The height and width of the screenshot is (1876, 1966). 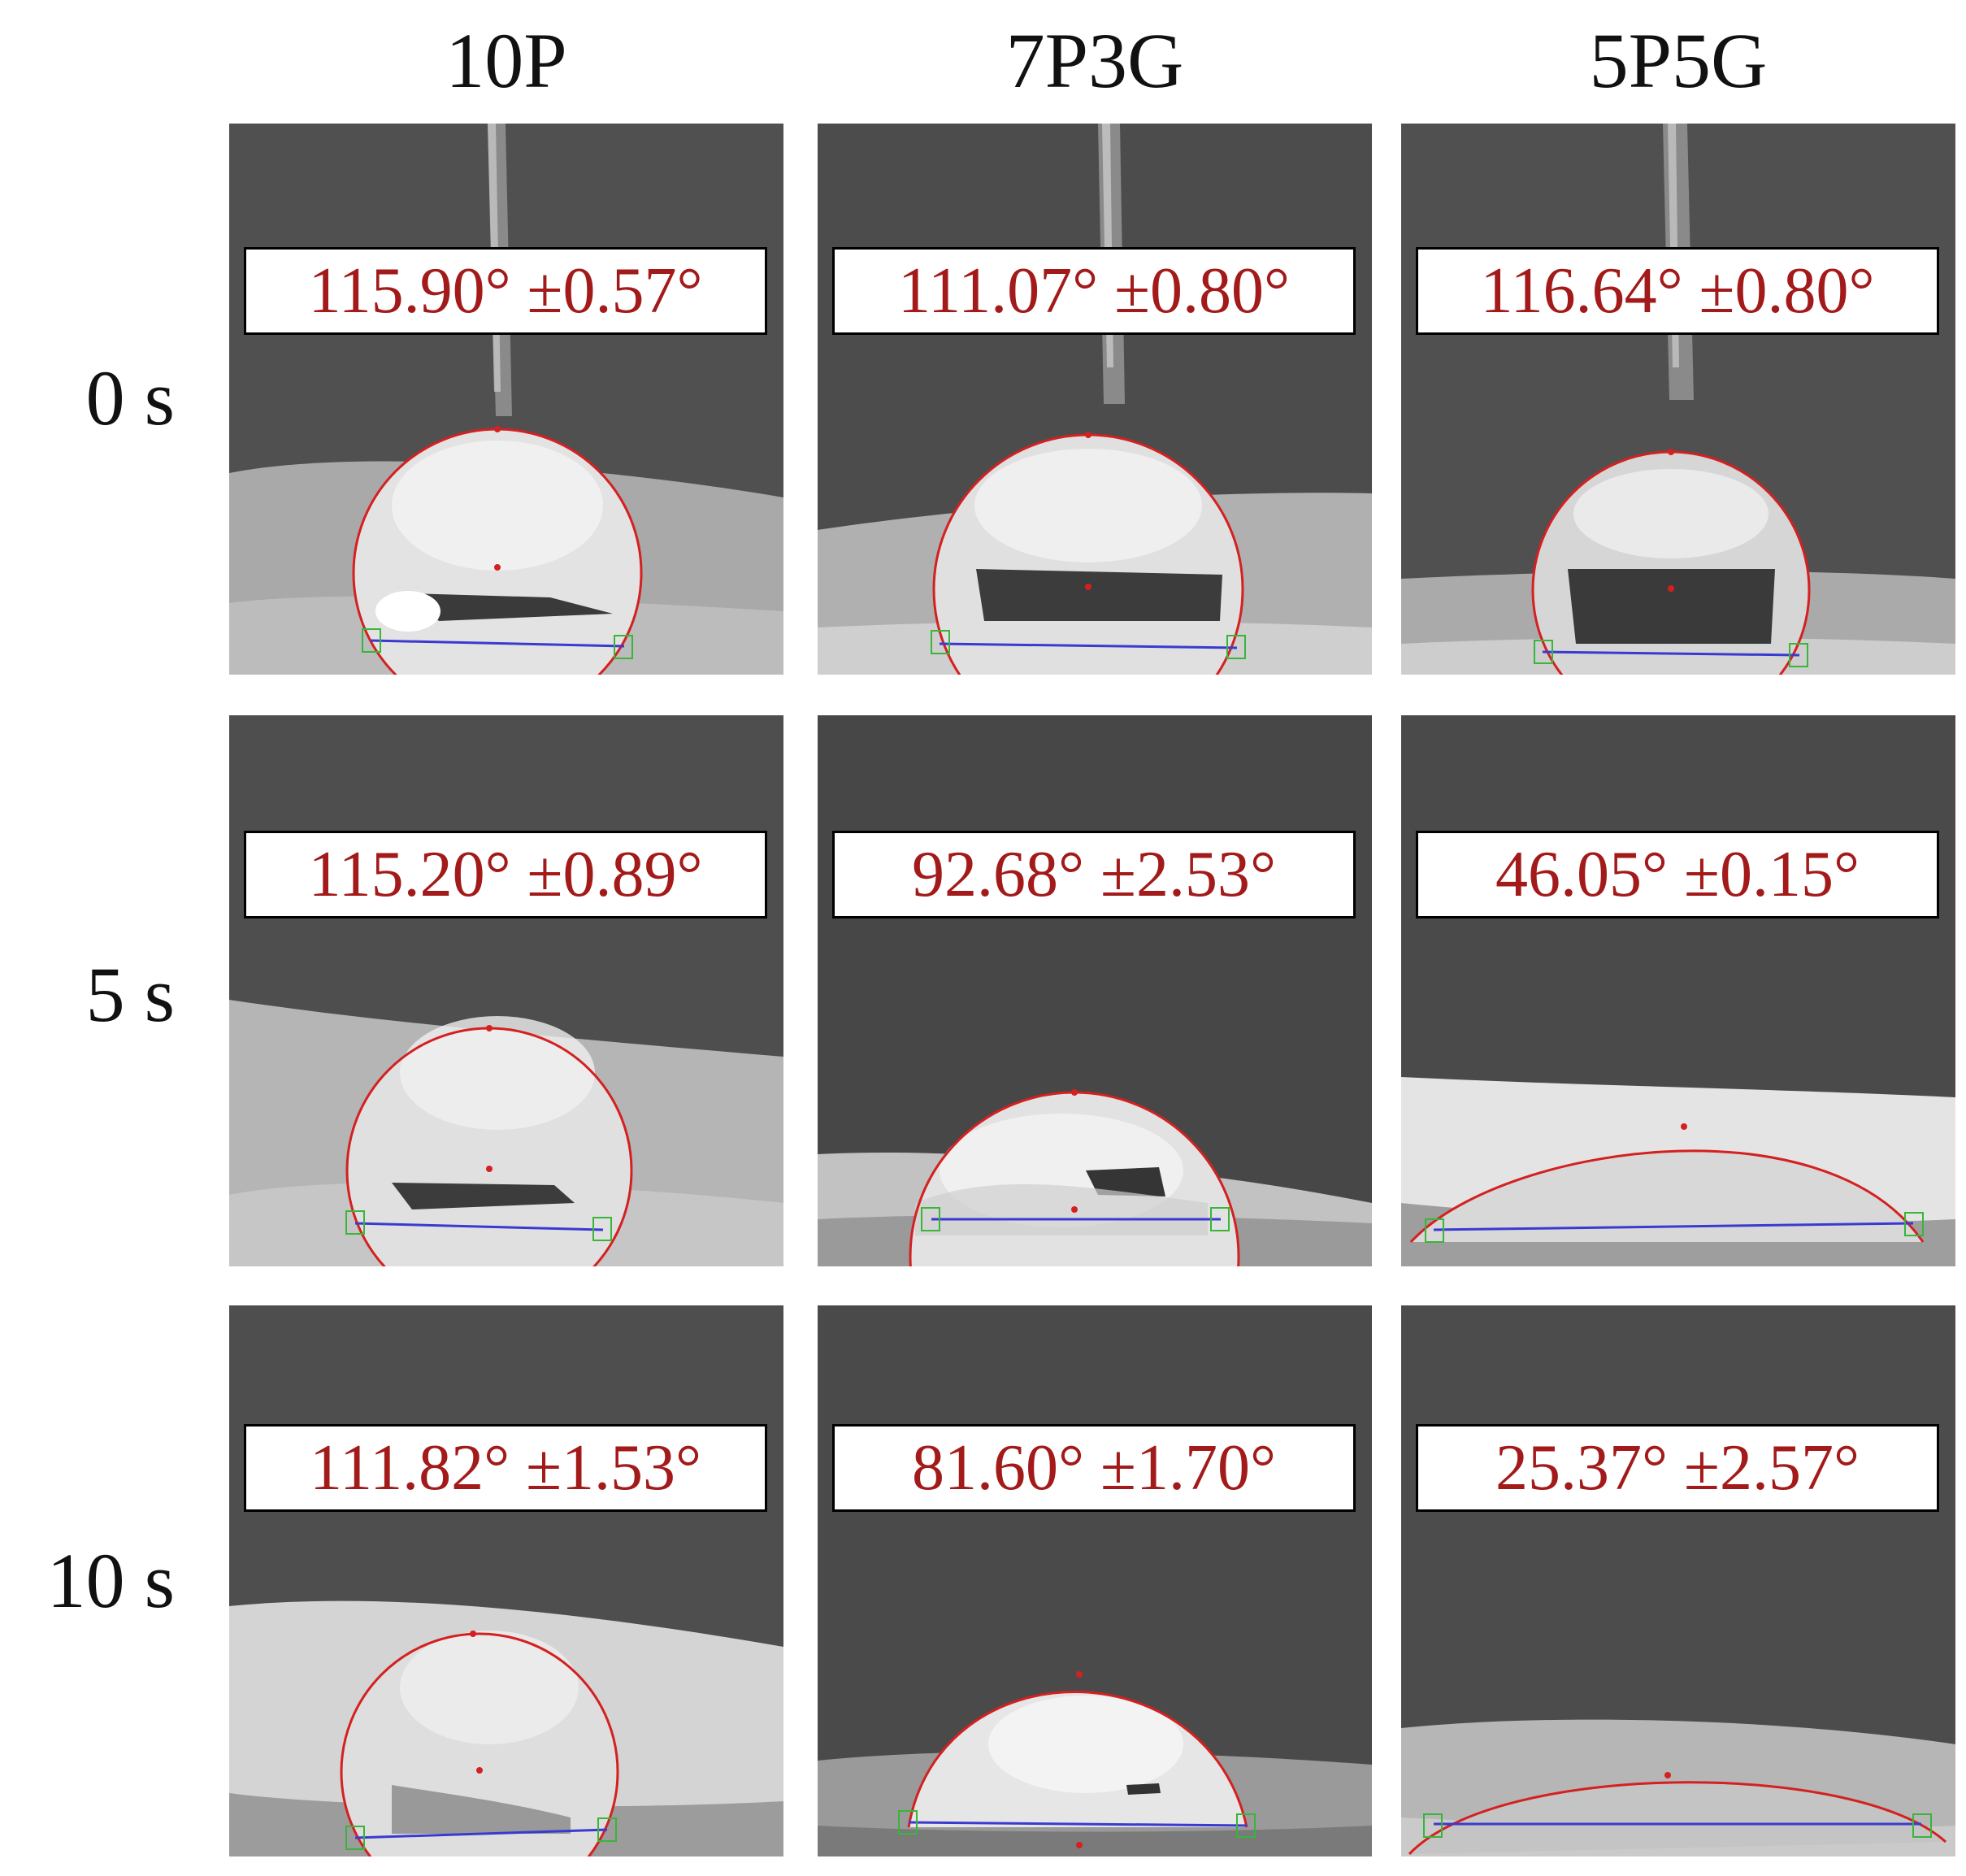 I want to click on droplet-image-5p5g-10s: 25.37° ±2.57°, so click(x=1678, y=1581).